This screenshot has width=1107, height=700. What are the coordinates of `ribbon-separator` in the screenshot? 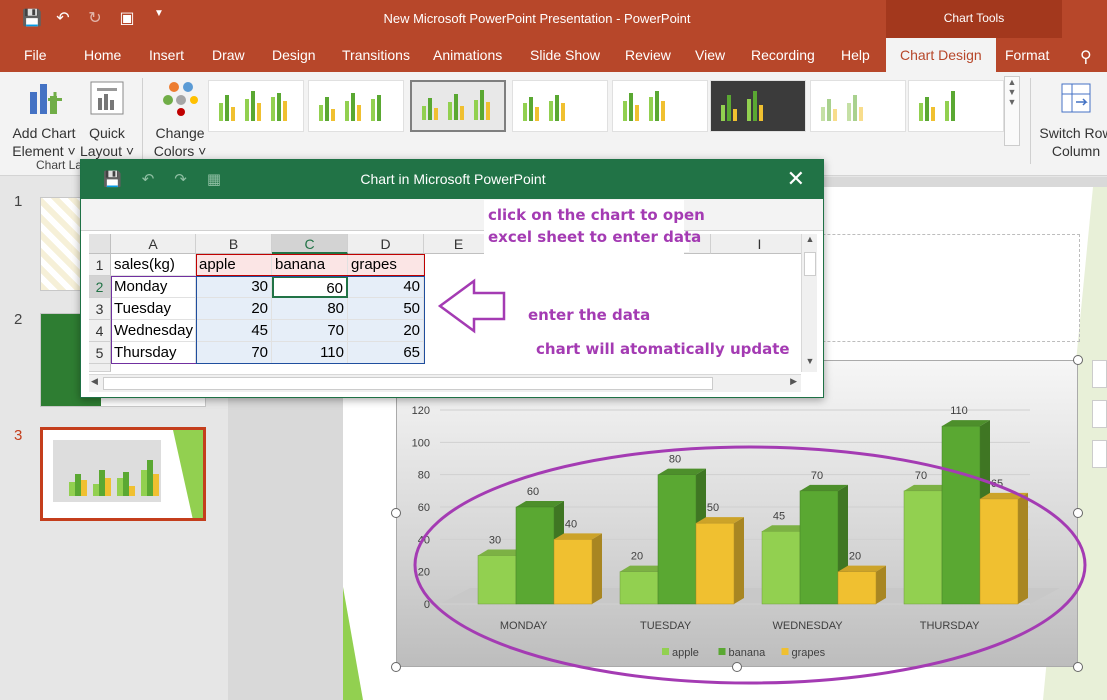 It's located at (1030, 121).